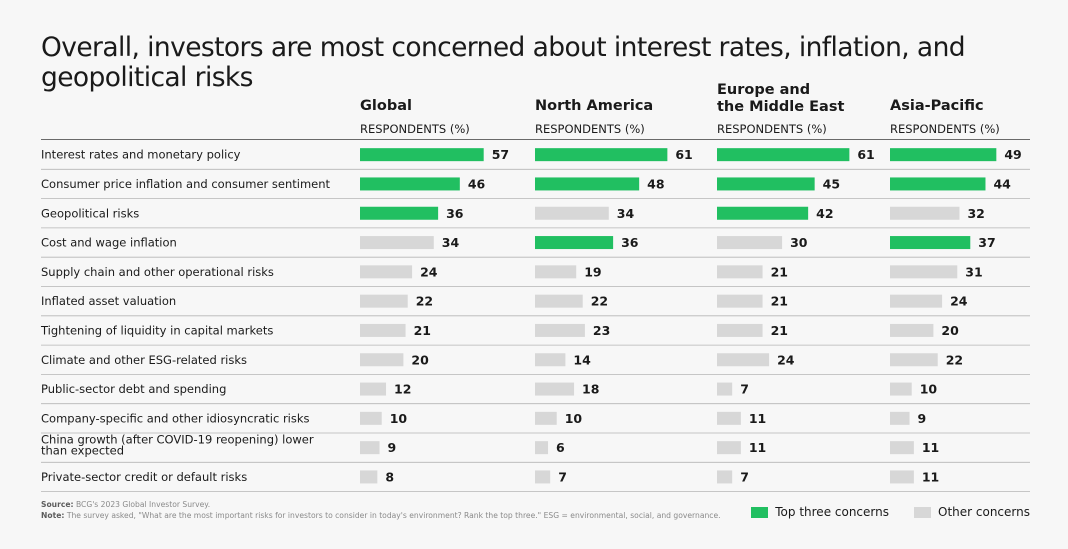 The image size is (1068, 549). I want to click on bar-global-company-specific-and-other-idiosyncratic-risks, so click(371, 418).